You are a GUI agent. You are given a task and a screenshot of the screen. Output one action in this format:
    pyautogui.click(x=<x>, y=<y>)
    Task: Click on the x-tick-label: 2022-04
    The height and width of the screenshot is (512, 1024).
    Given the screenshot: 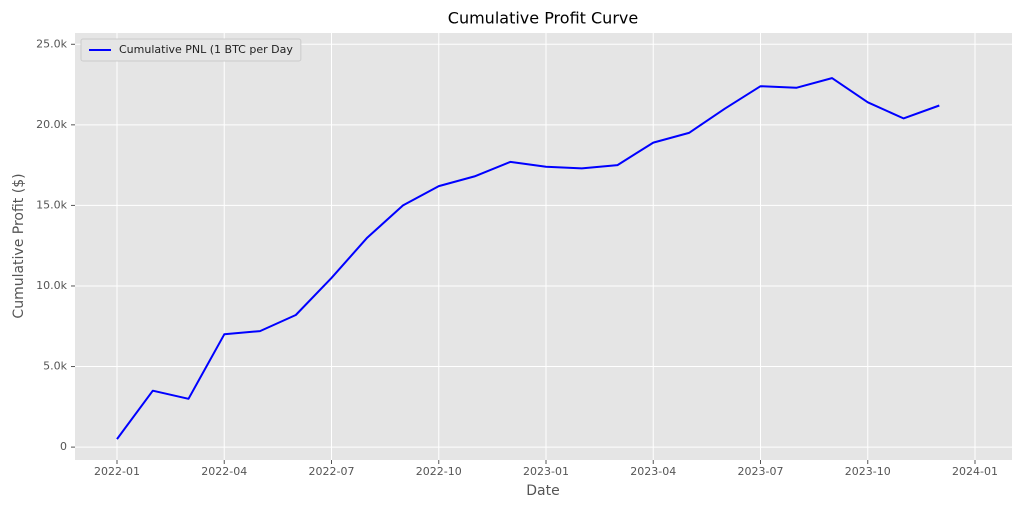 What is the action you would take?
    pyautogui.click(x=224, y=471)
    